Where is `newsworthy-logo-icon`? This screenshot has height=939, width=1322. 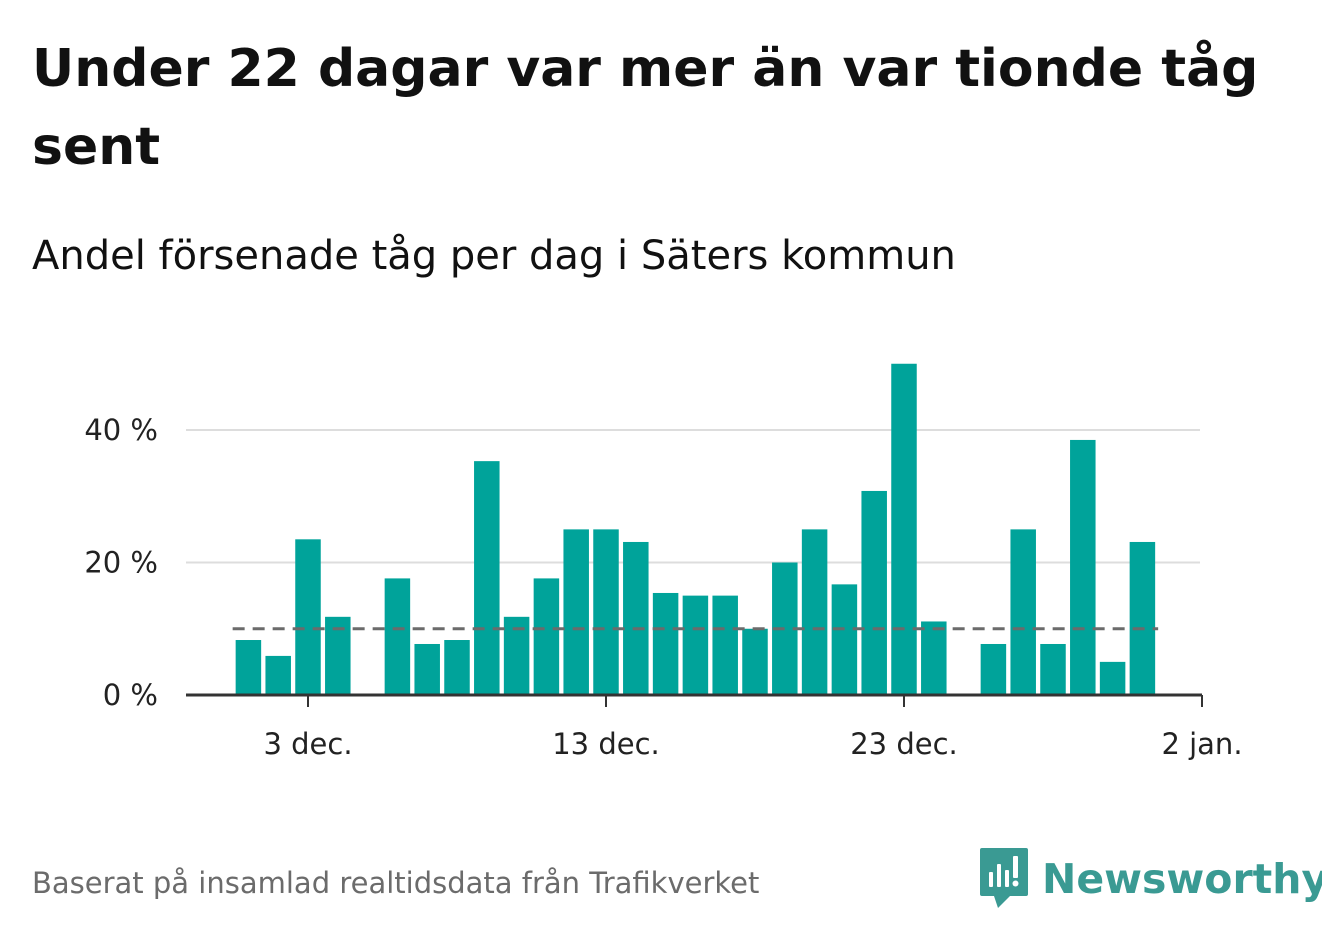
newsworthy-logo-icon is located at coordinates (1004, 878).